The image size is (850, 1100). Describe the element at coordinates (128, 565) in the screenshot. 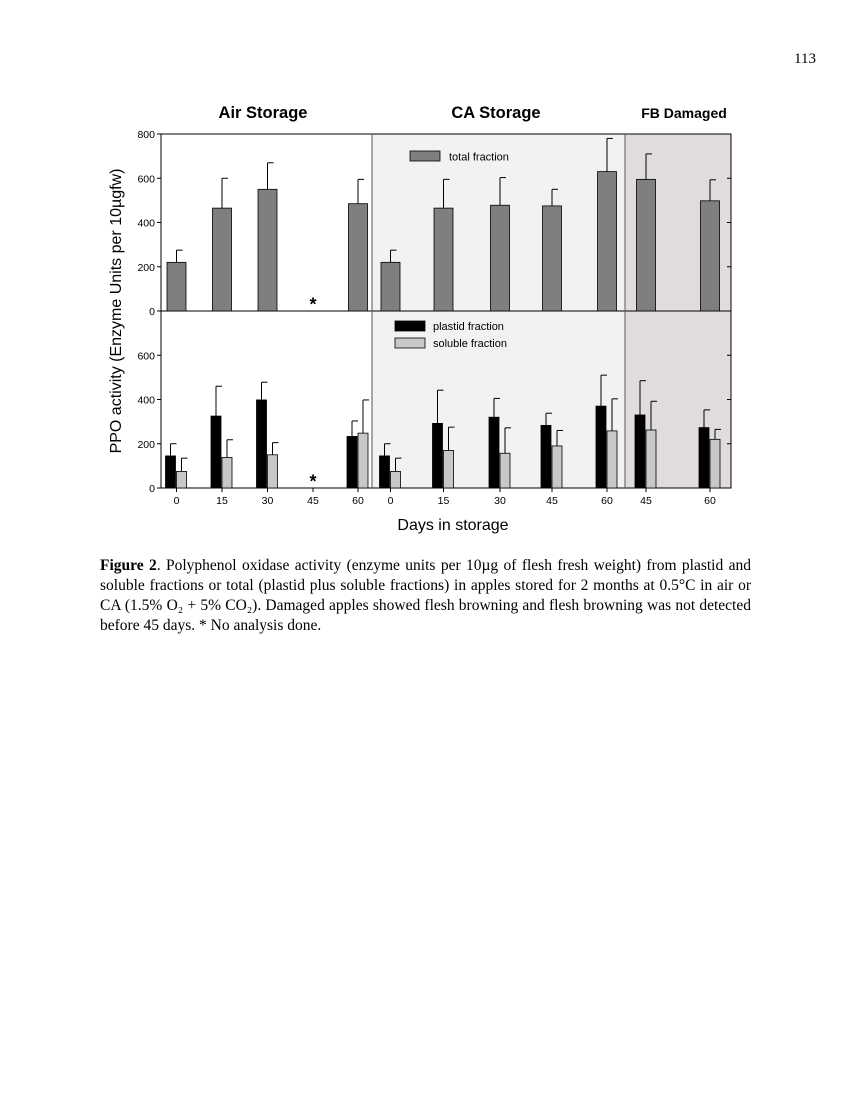

I see `figure-label: Figure 2` at that location.